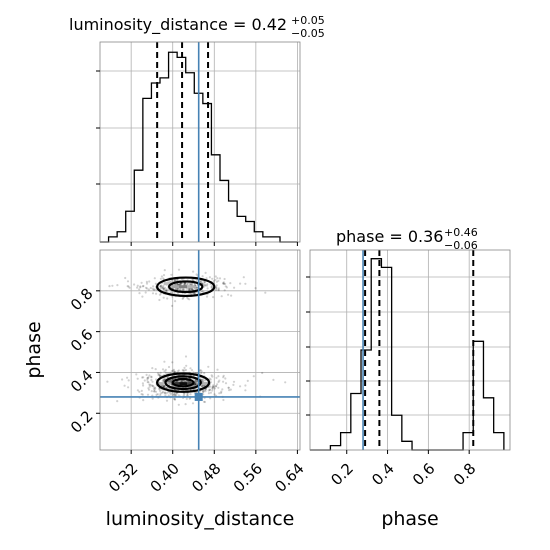  What do you see at coordinates (200, 142) in the screenshot?
I see `panel-frame` at bounding box center [200, 142].